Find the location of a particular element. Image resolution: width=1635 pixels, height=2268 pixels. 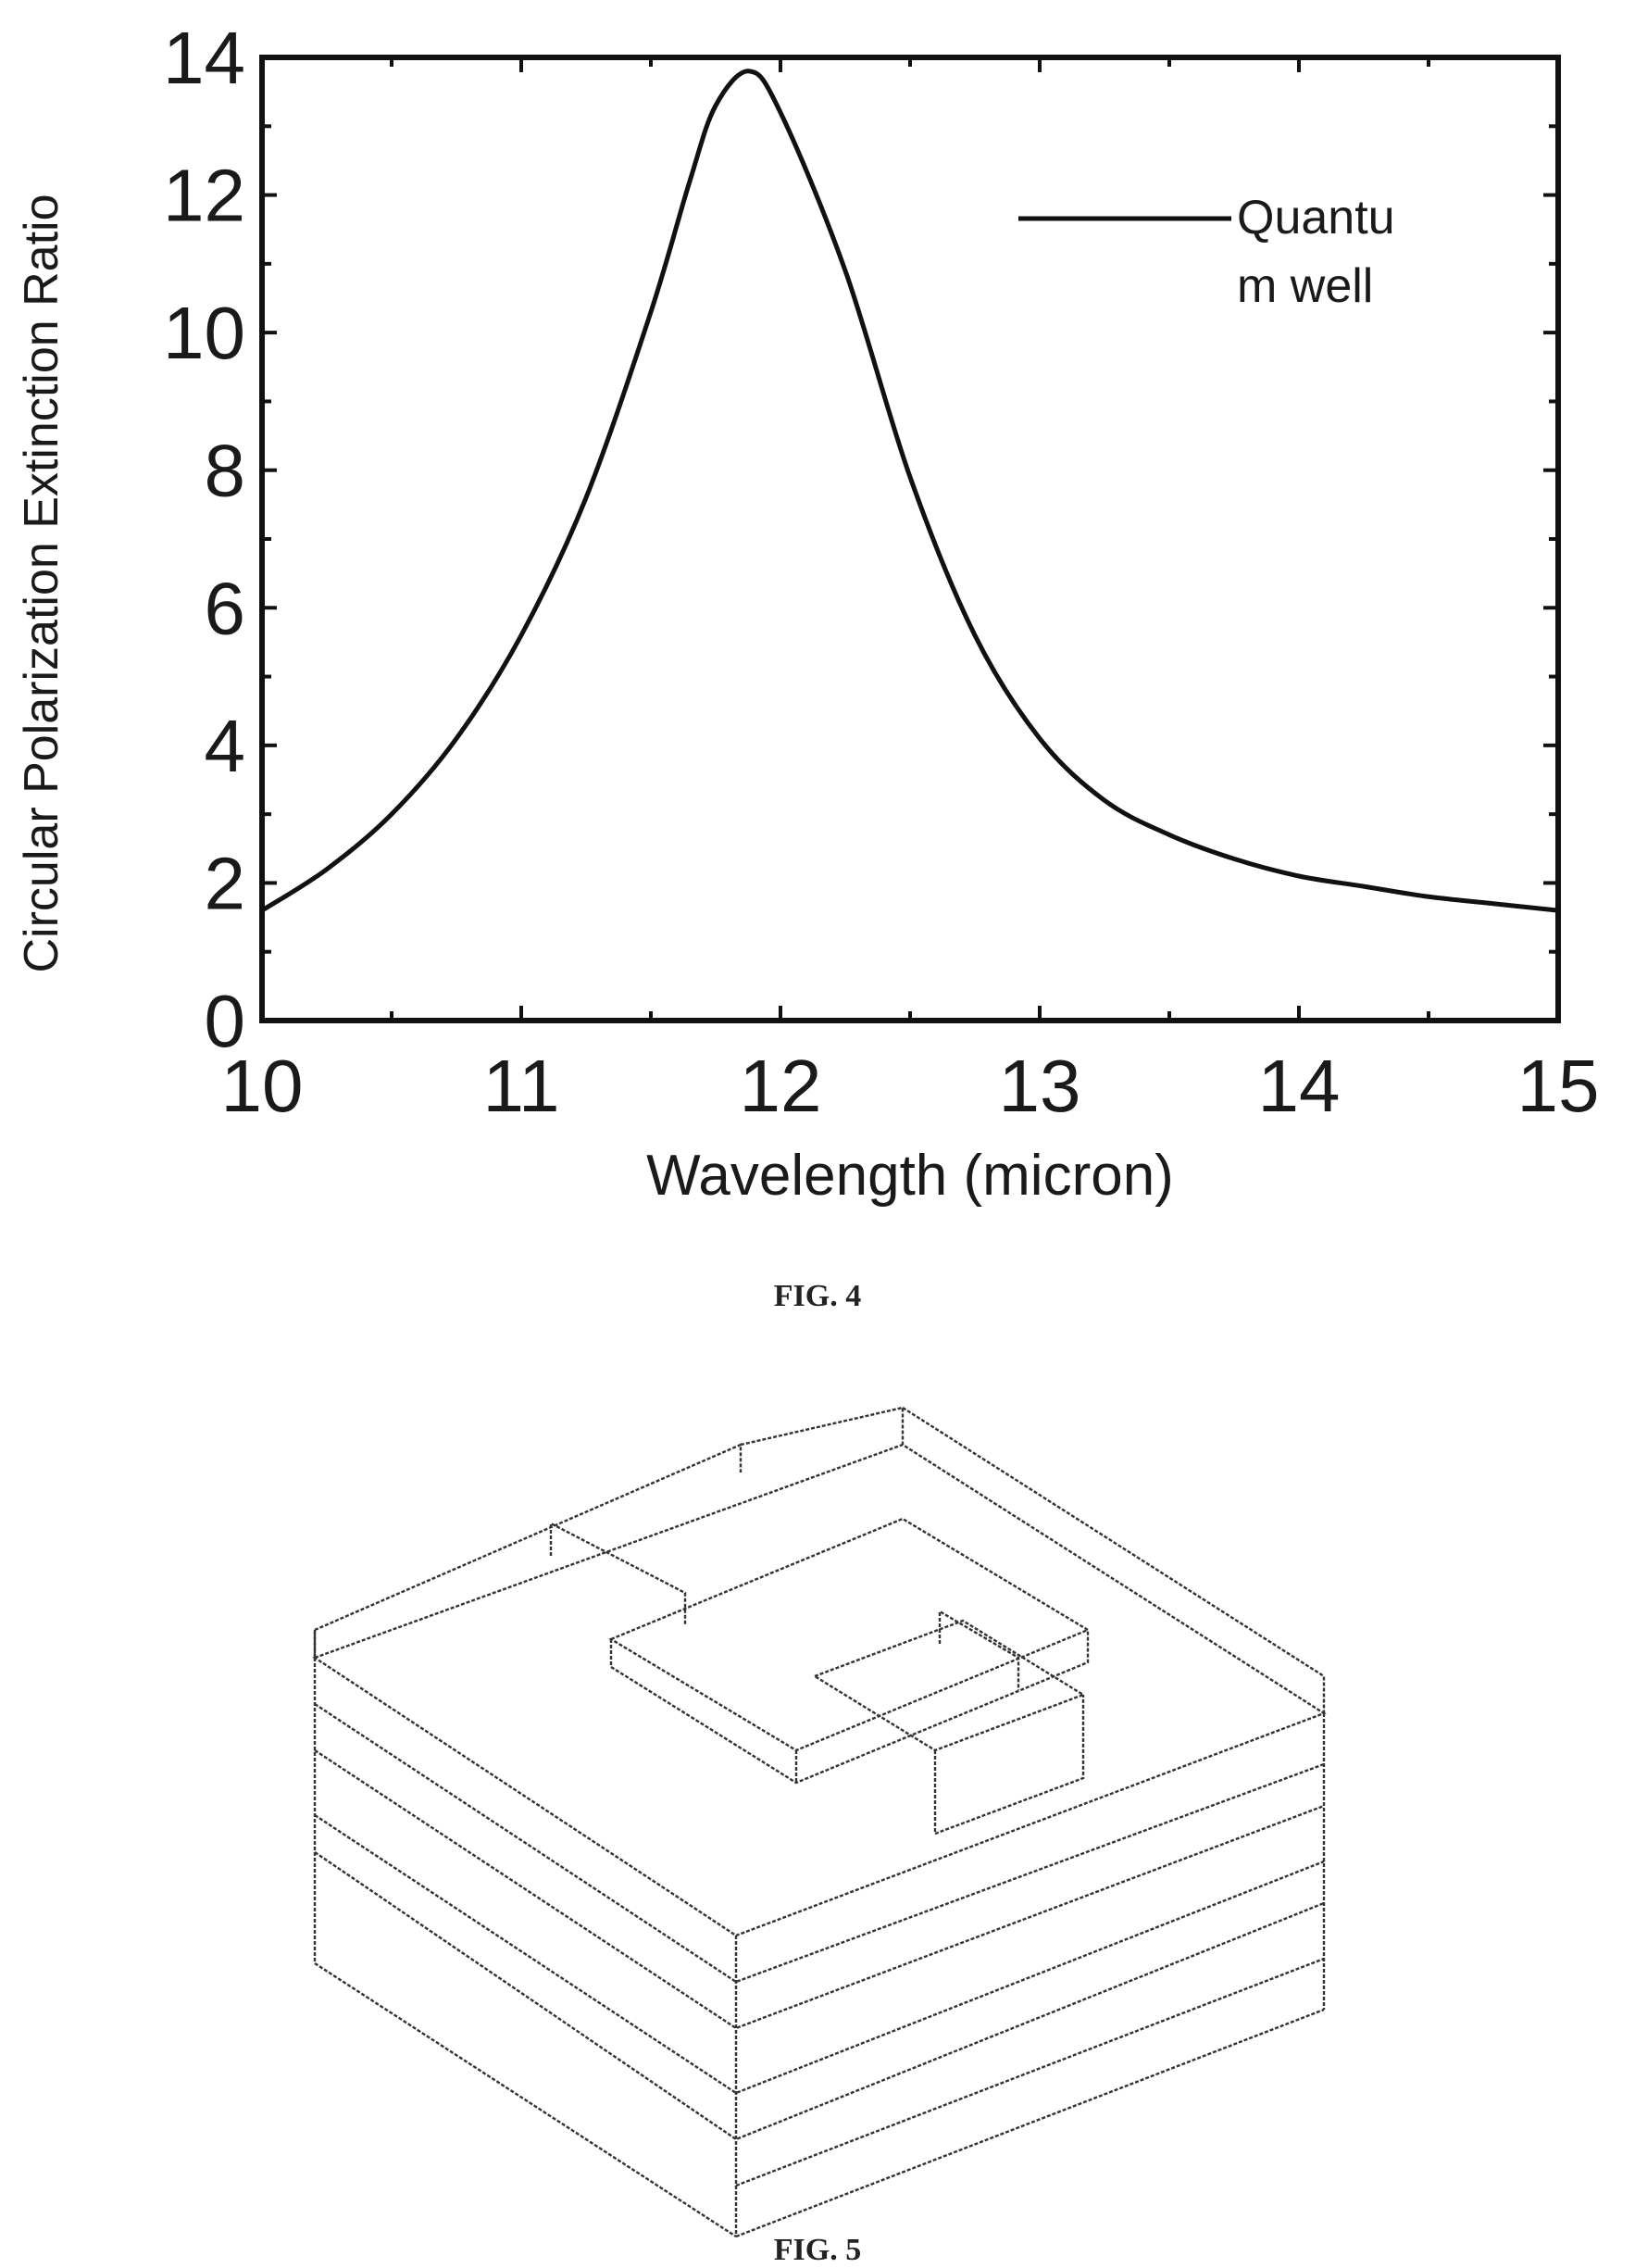

y-tick-label: 6 is located at coordinates (225, 608).